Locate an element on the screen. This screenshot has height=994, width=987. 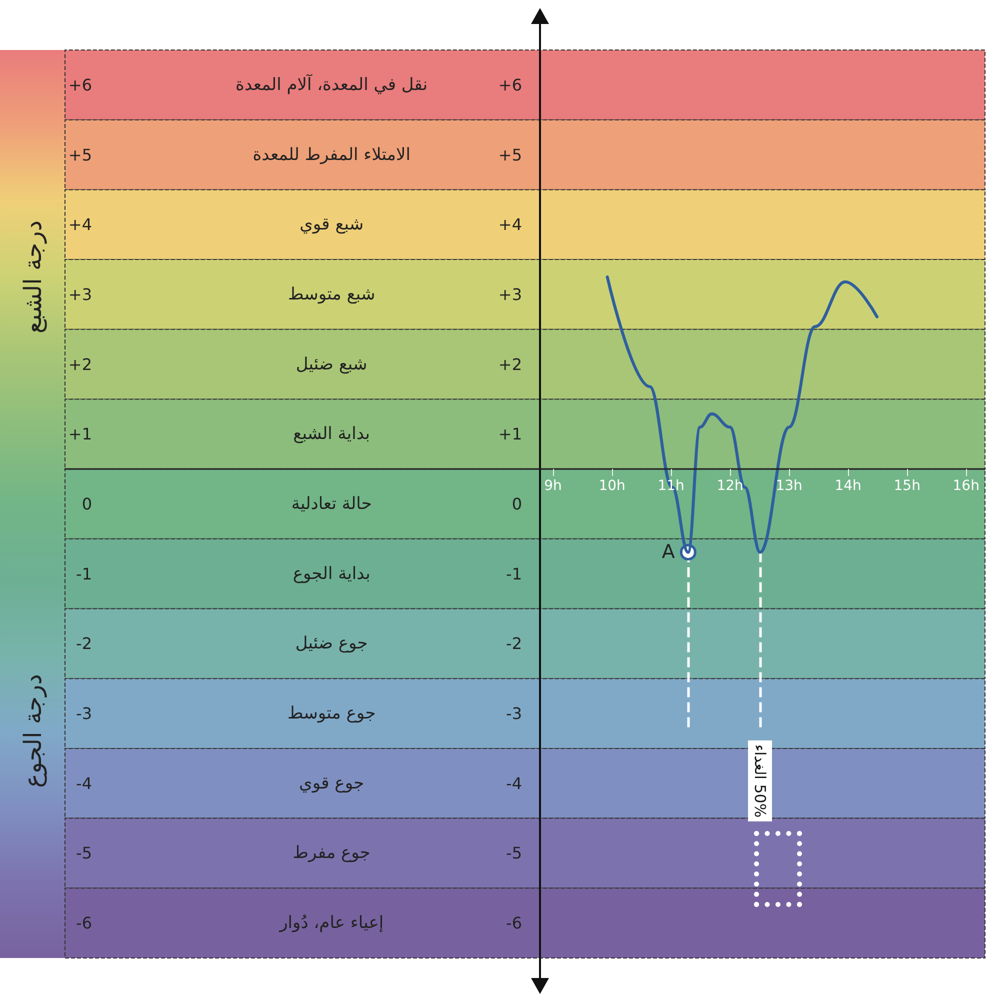
y-tick-label: +3 is located at coordinates (80, 294).